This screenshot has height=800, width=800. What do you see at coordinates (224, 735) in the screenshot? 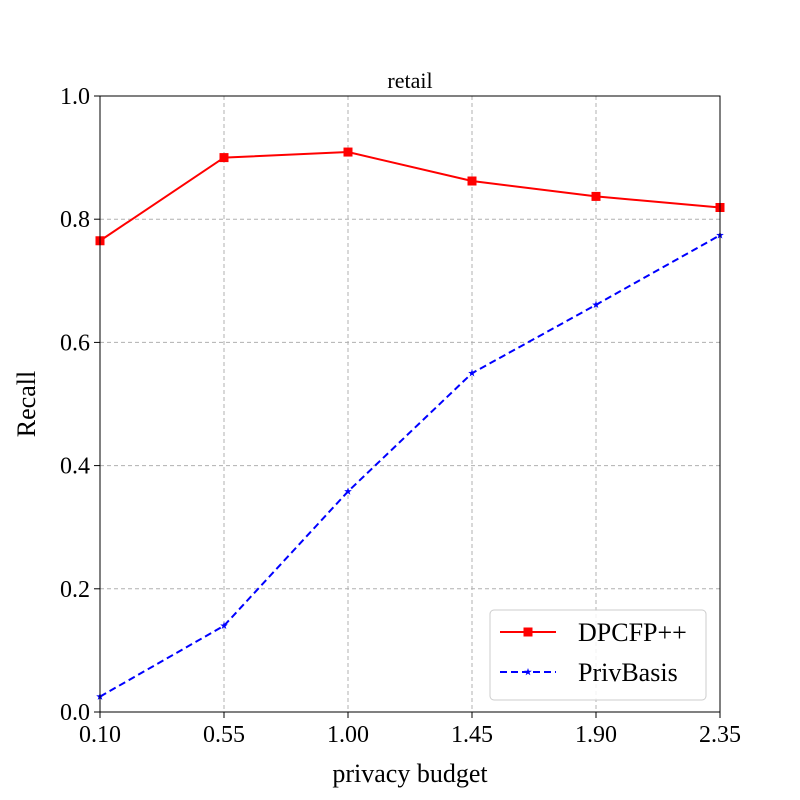
I see `x-tick-label: 0.55` at bounding box center [224, 735].